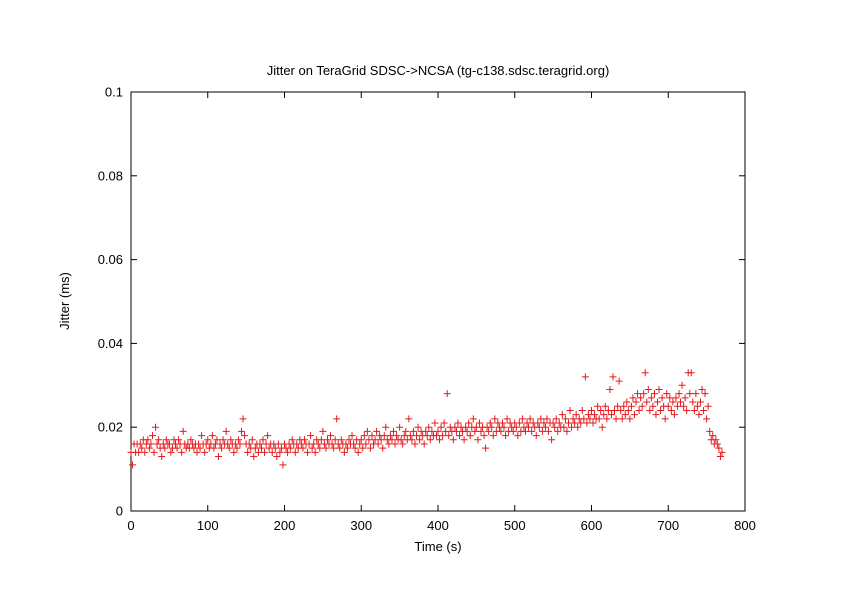  What do you see at coordinates (110, 259) in the screenshot?
I see `y-tick-label: 0.06` at bounding box center [110, 259].